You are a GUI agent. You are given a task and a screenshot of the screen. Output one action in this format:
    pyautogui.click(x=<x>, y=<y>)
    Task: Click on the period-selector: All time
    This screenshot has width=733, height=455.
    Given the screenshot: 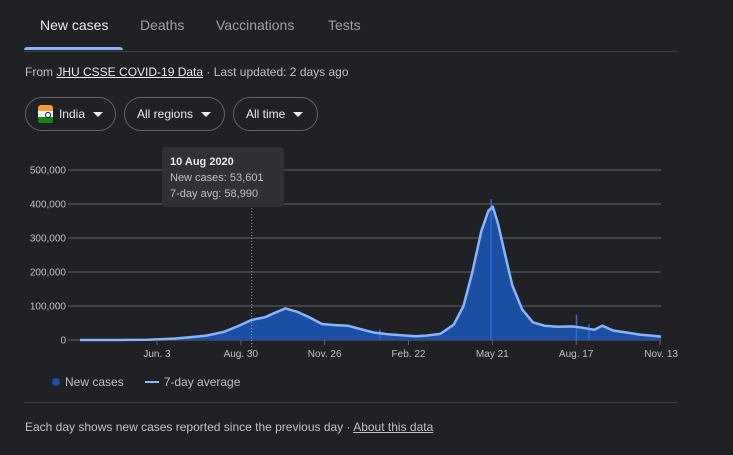 What is the action you would take?
    pyautogui.click(x=275, y=114)
    